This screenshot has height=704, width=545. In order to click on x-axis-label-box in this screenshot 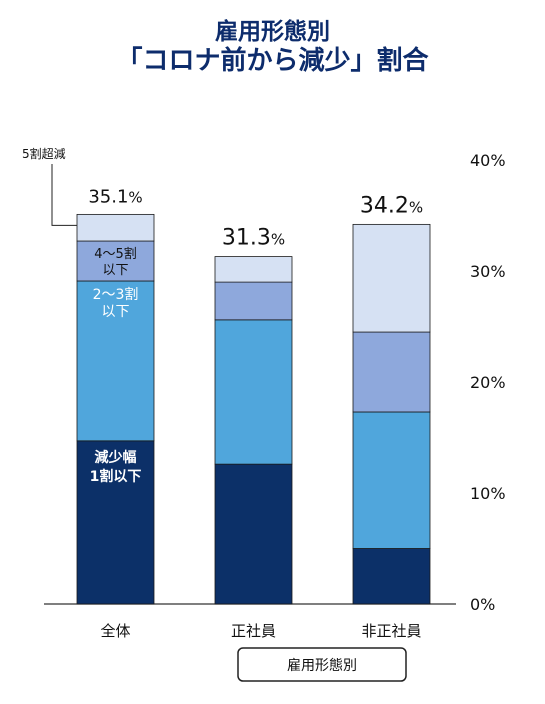, I will do `click(322, 664)`.